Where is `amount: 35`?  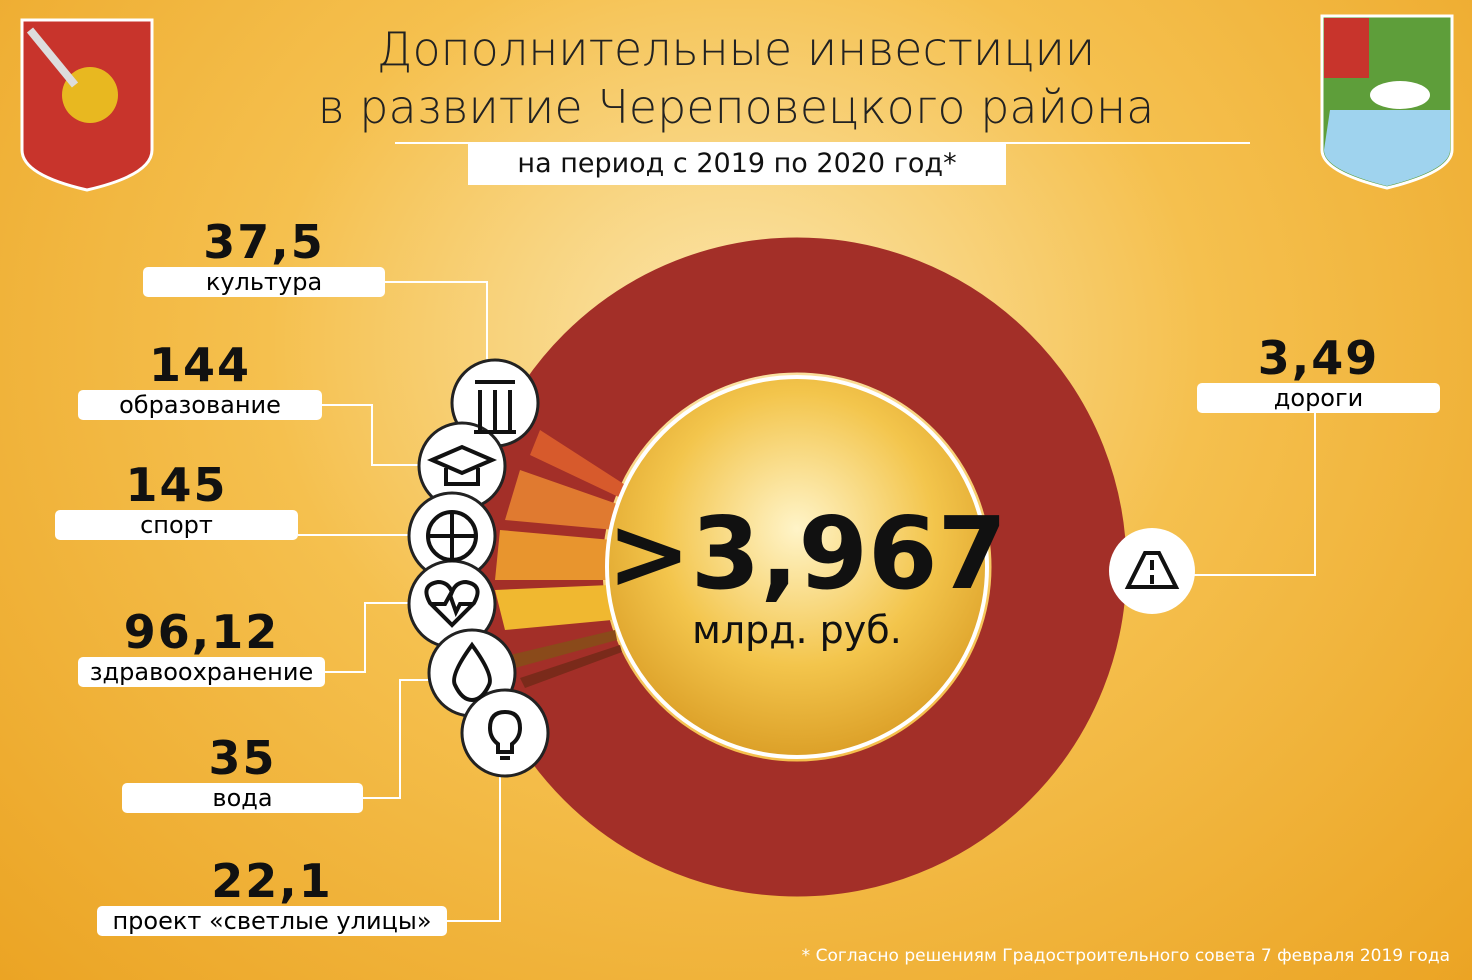
amount: 35 is located at coordinates (242, 758).